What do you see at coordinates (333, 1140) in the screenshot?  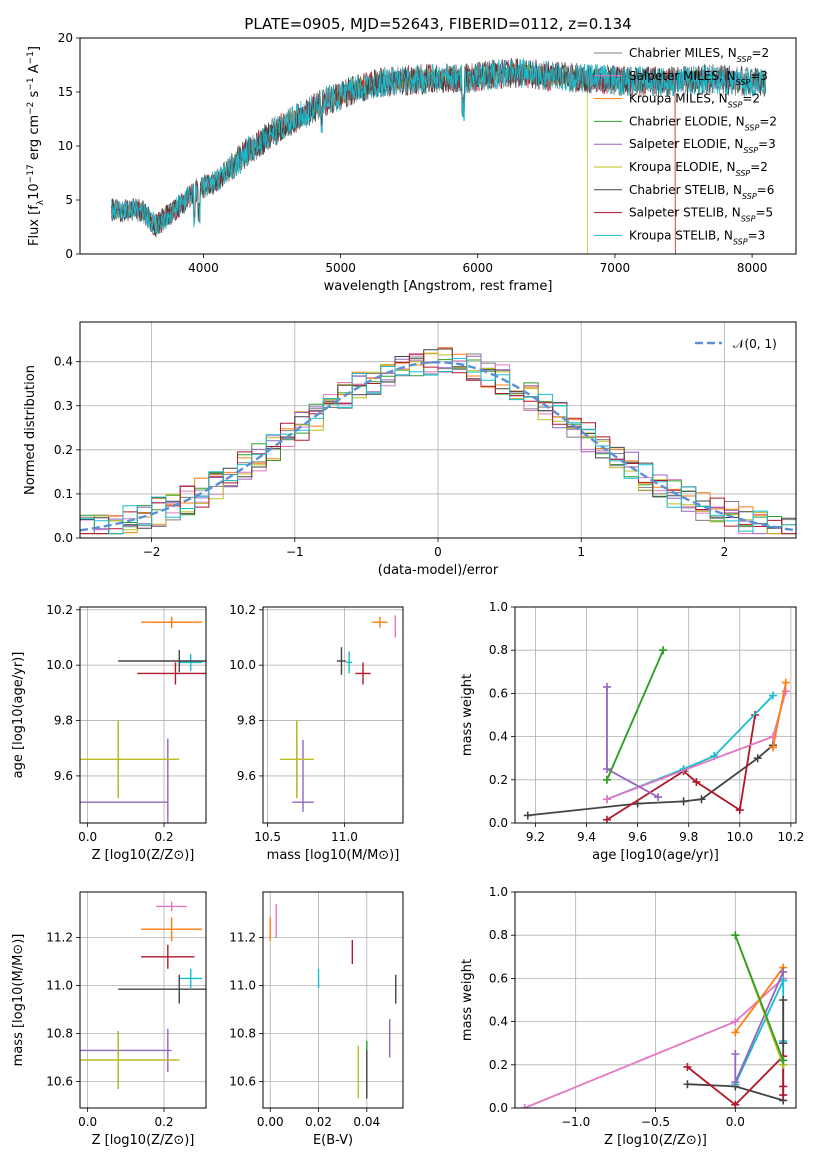 I see `x-axis-label: E(B-V)` at bounding box center [333, 1140].